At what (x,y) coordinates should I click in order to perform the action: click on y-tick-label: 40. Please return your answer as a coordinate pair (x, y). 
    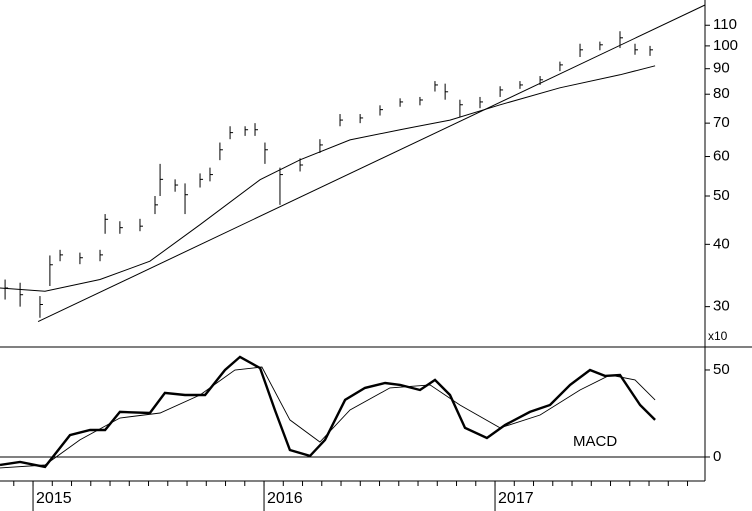
    Looking at the image, I should click on (721, 243).